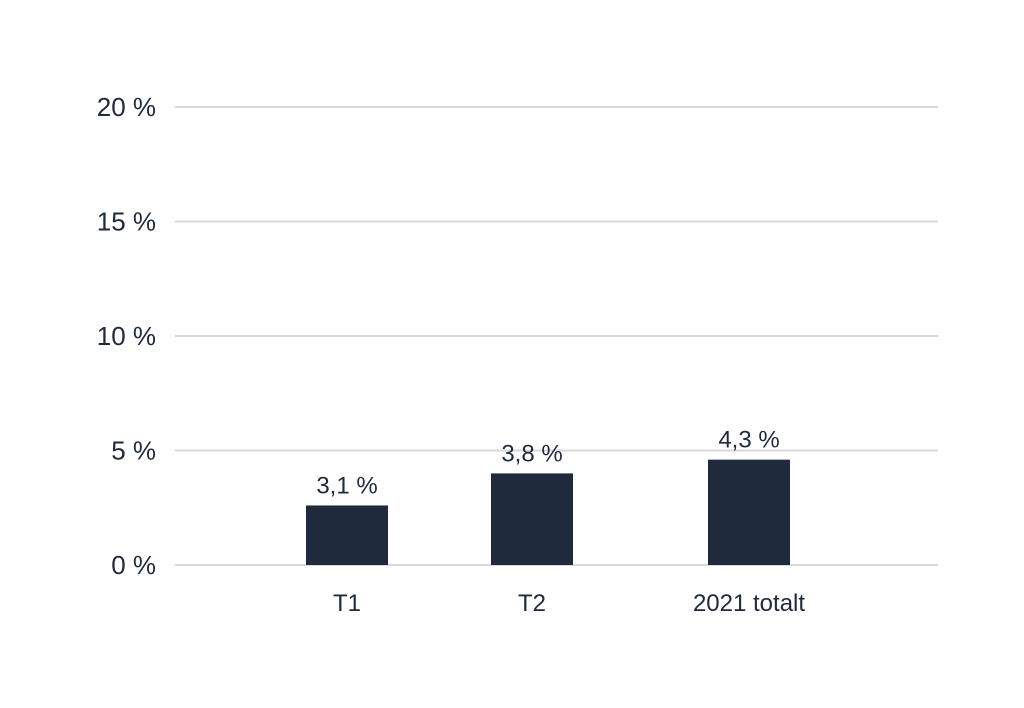 This screenshot has width=1024, height=708. What do you see at coordinates (749, 603) in the screenshot?
I see `x-category-label: 2021 totalt` at bounding box center [749, 603].